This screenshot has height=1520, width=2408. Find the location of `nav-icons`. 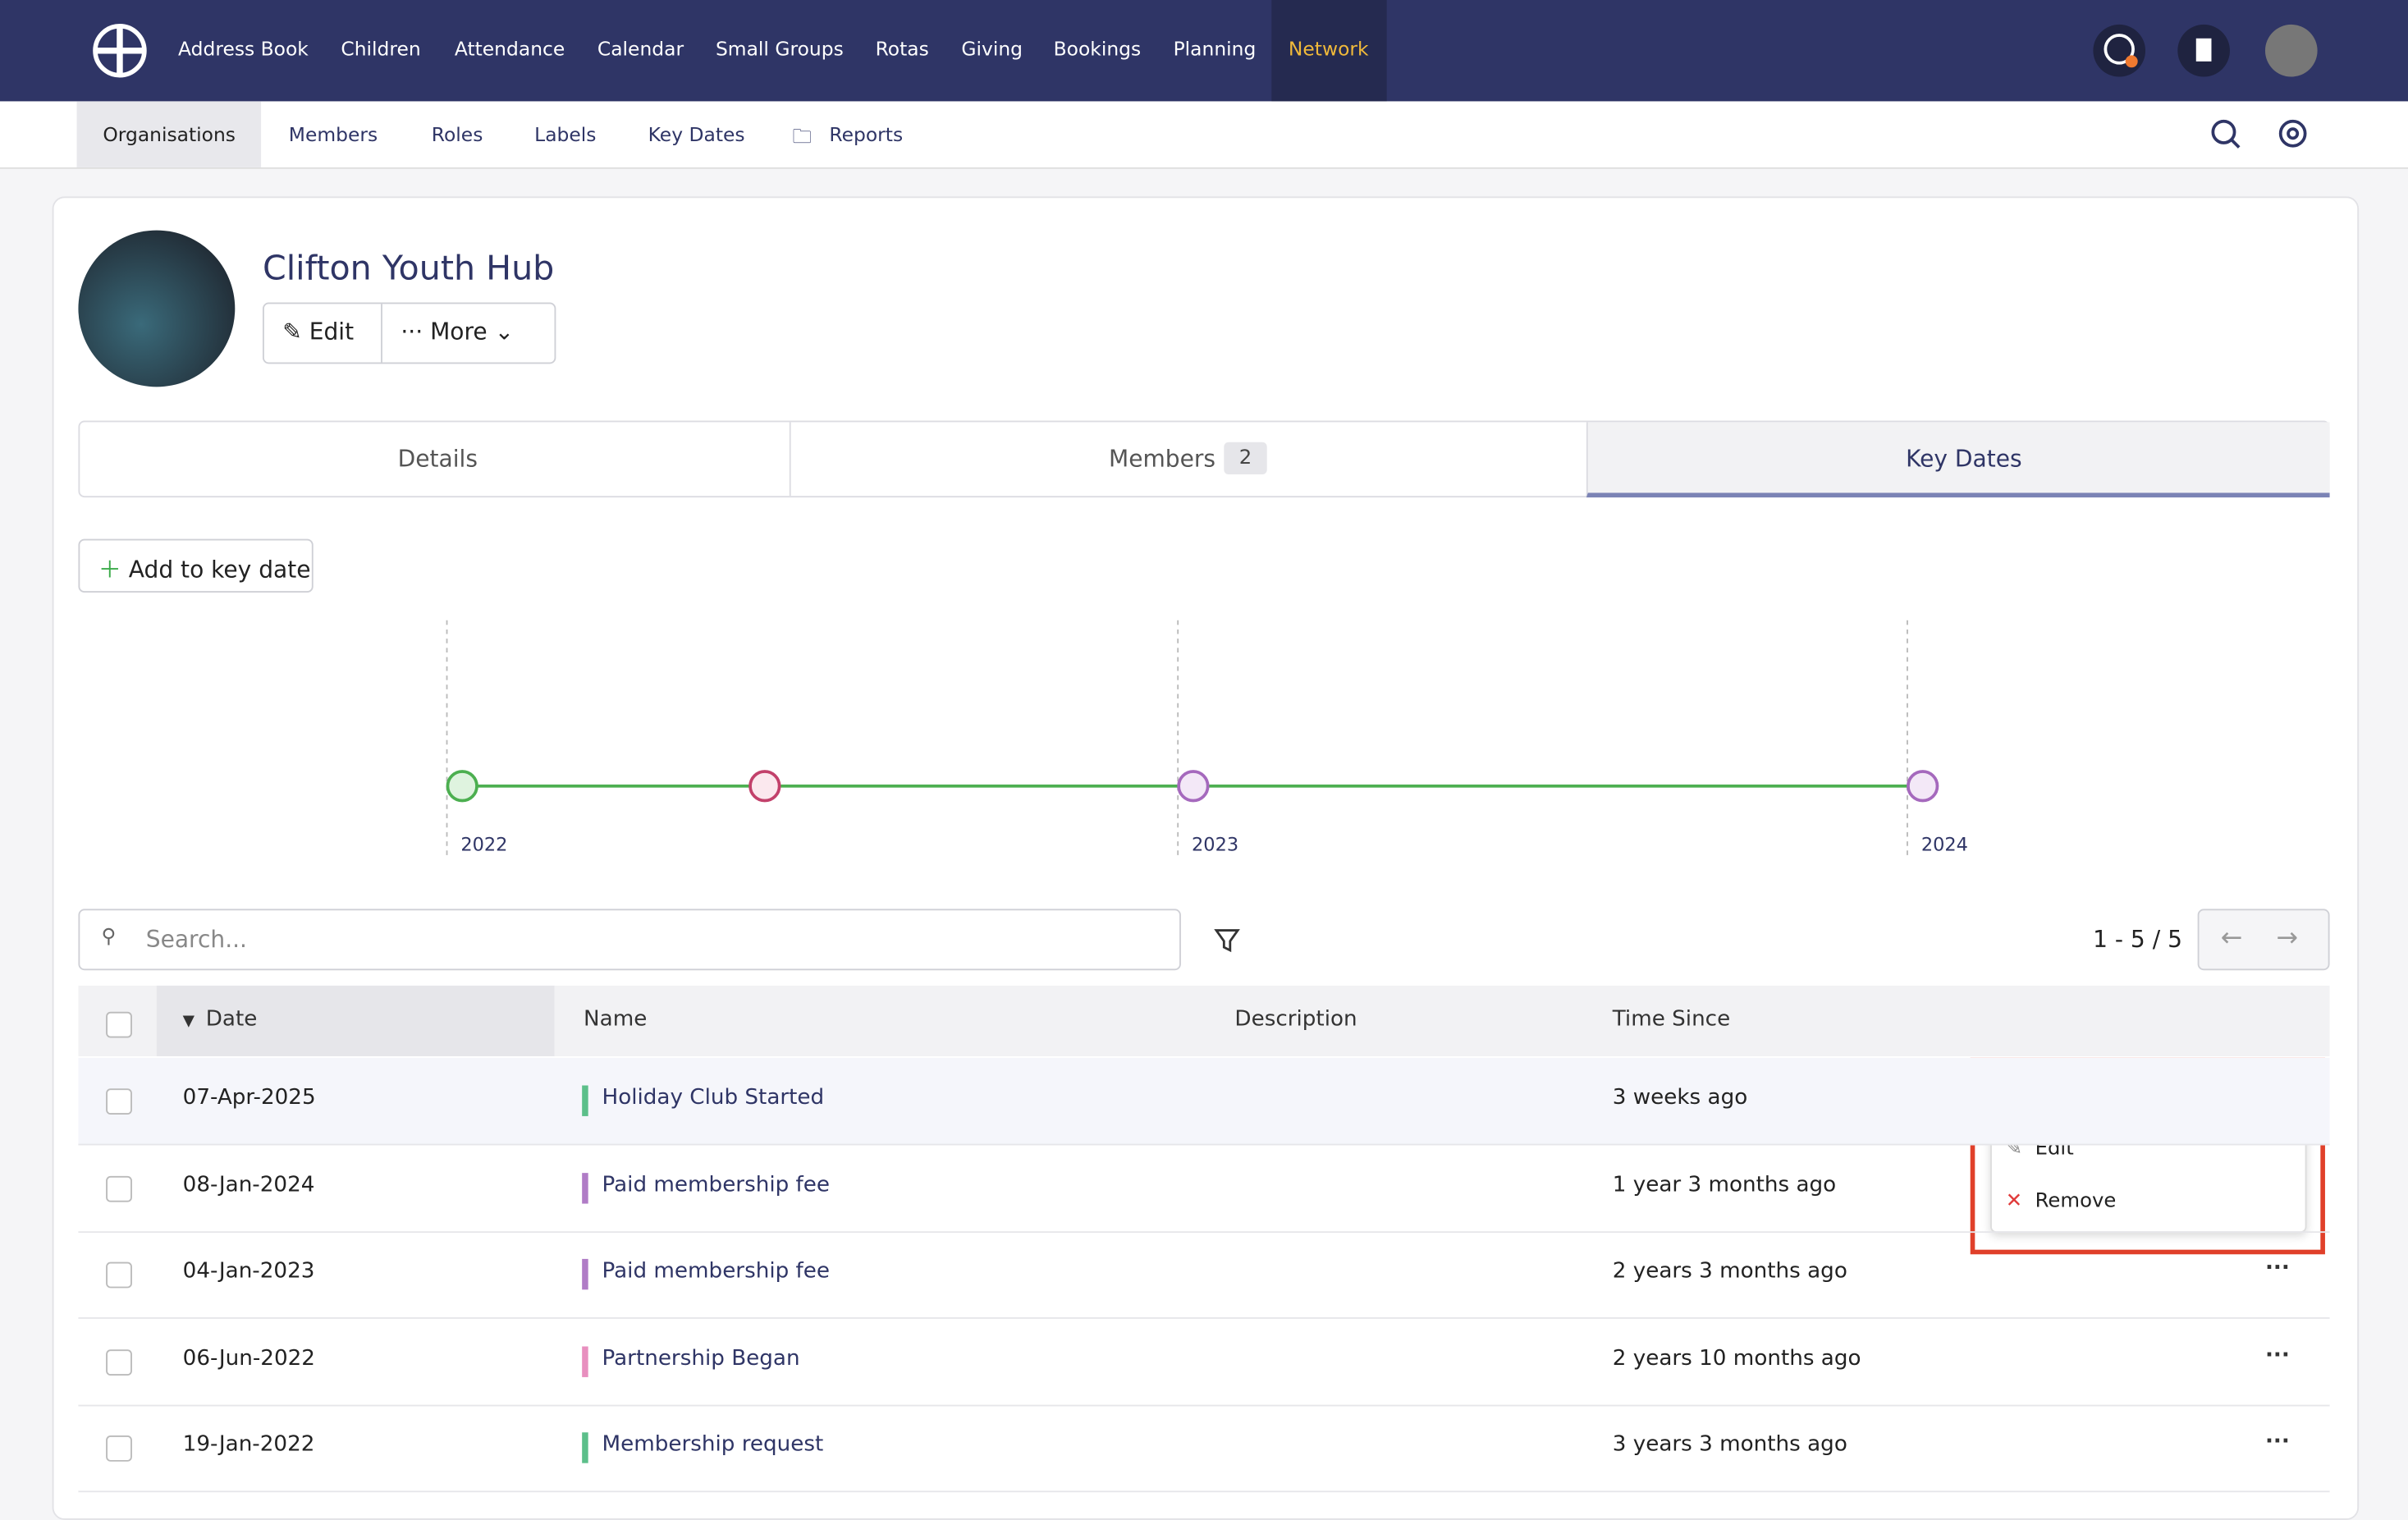

nav-icons is located at coordinates (2214, 50).